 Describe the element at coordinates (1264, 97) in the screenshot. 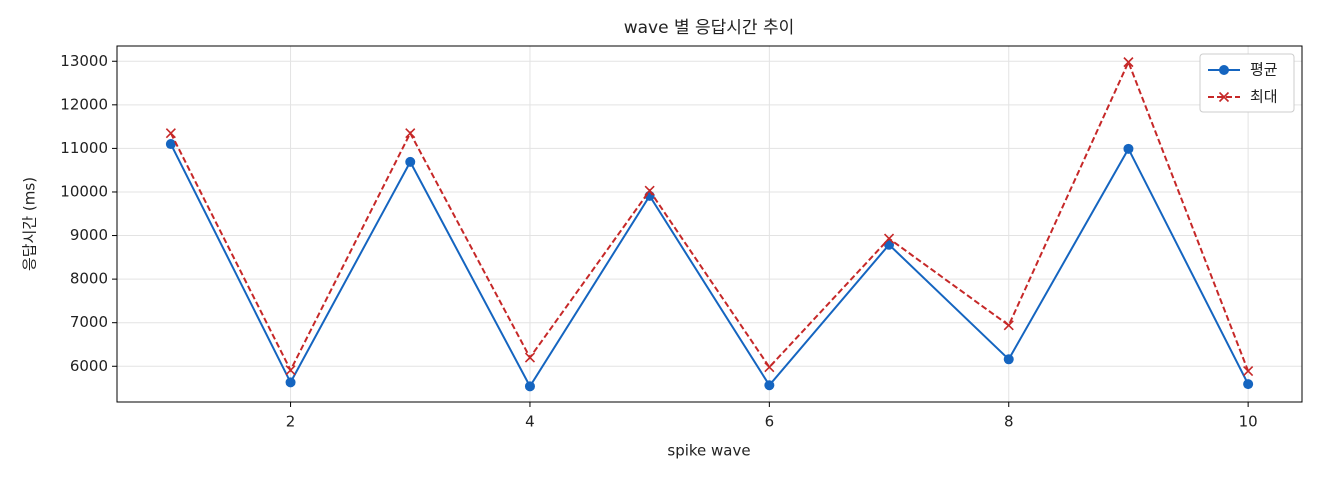

I see `legend-label: 최대` at that location.